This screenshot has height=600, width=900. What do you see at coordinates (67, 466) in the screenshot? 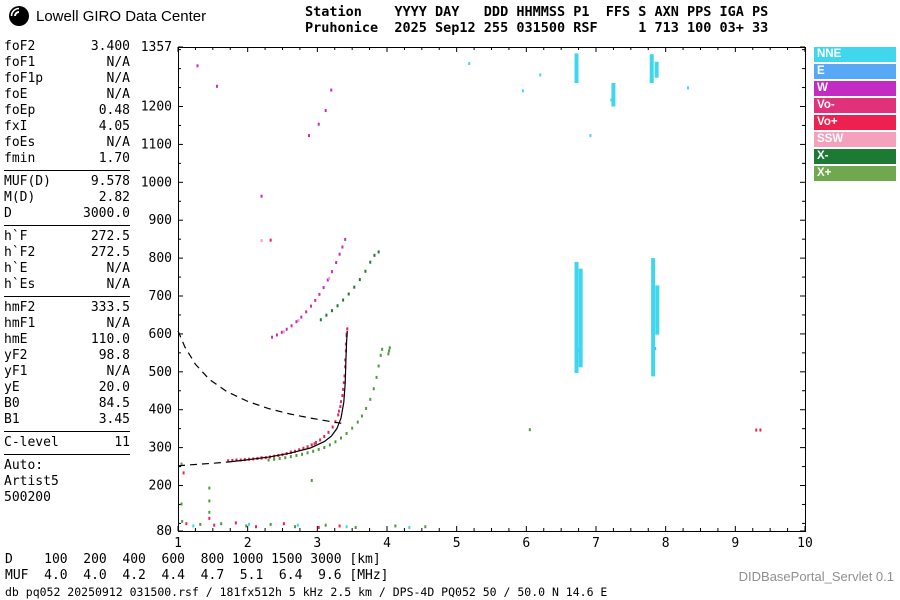
I see `parameter-row: Auto:` at bounding box center [67, 466].